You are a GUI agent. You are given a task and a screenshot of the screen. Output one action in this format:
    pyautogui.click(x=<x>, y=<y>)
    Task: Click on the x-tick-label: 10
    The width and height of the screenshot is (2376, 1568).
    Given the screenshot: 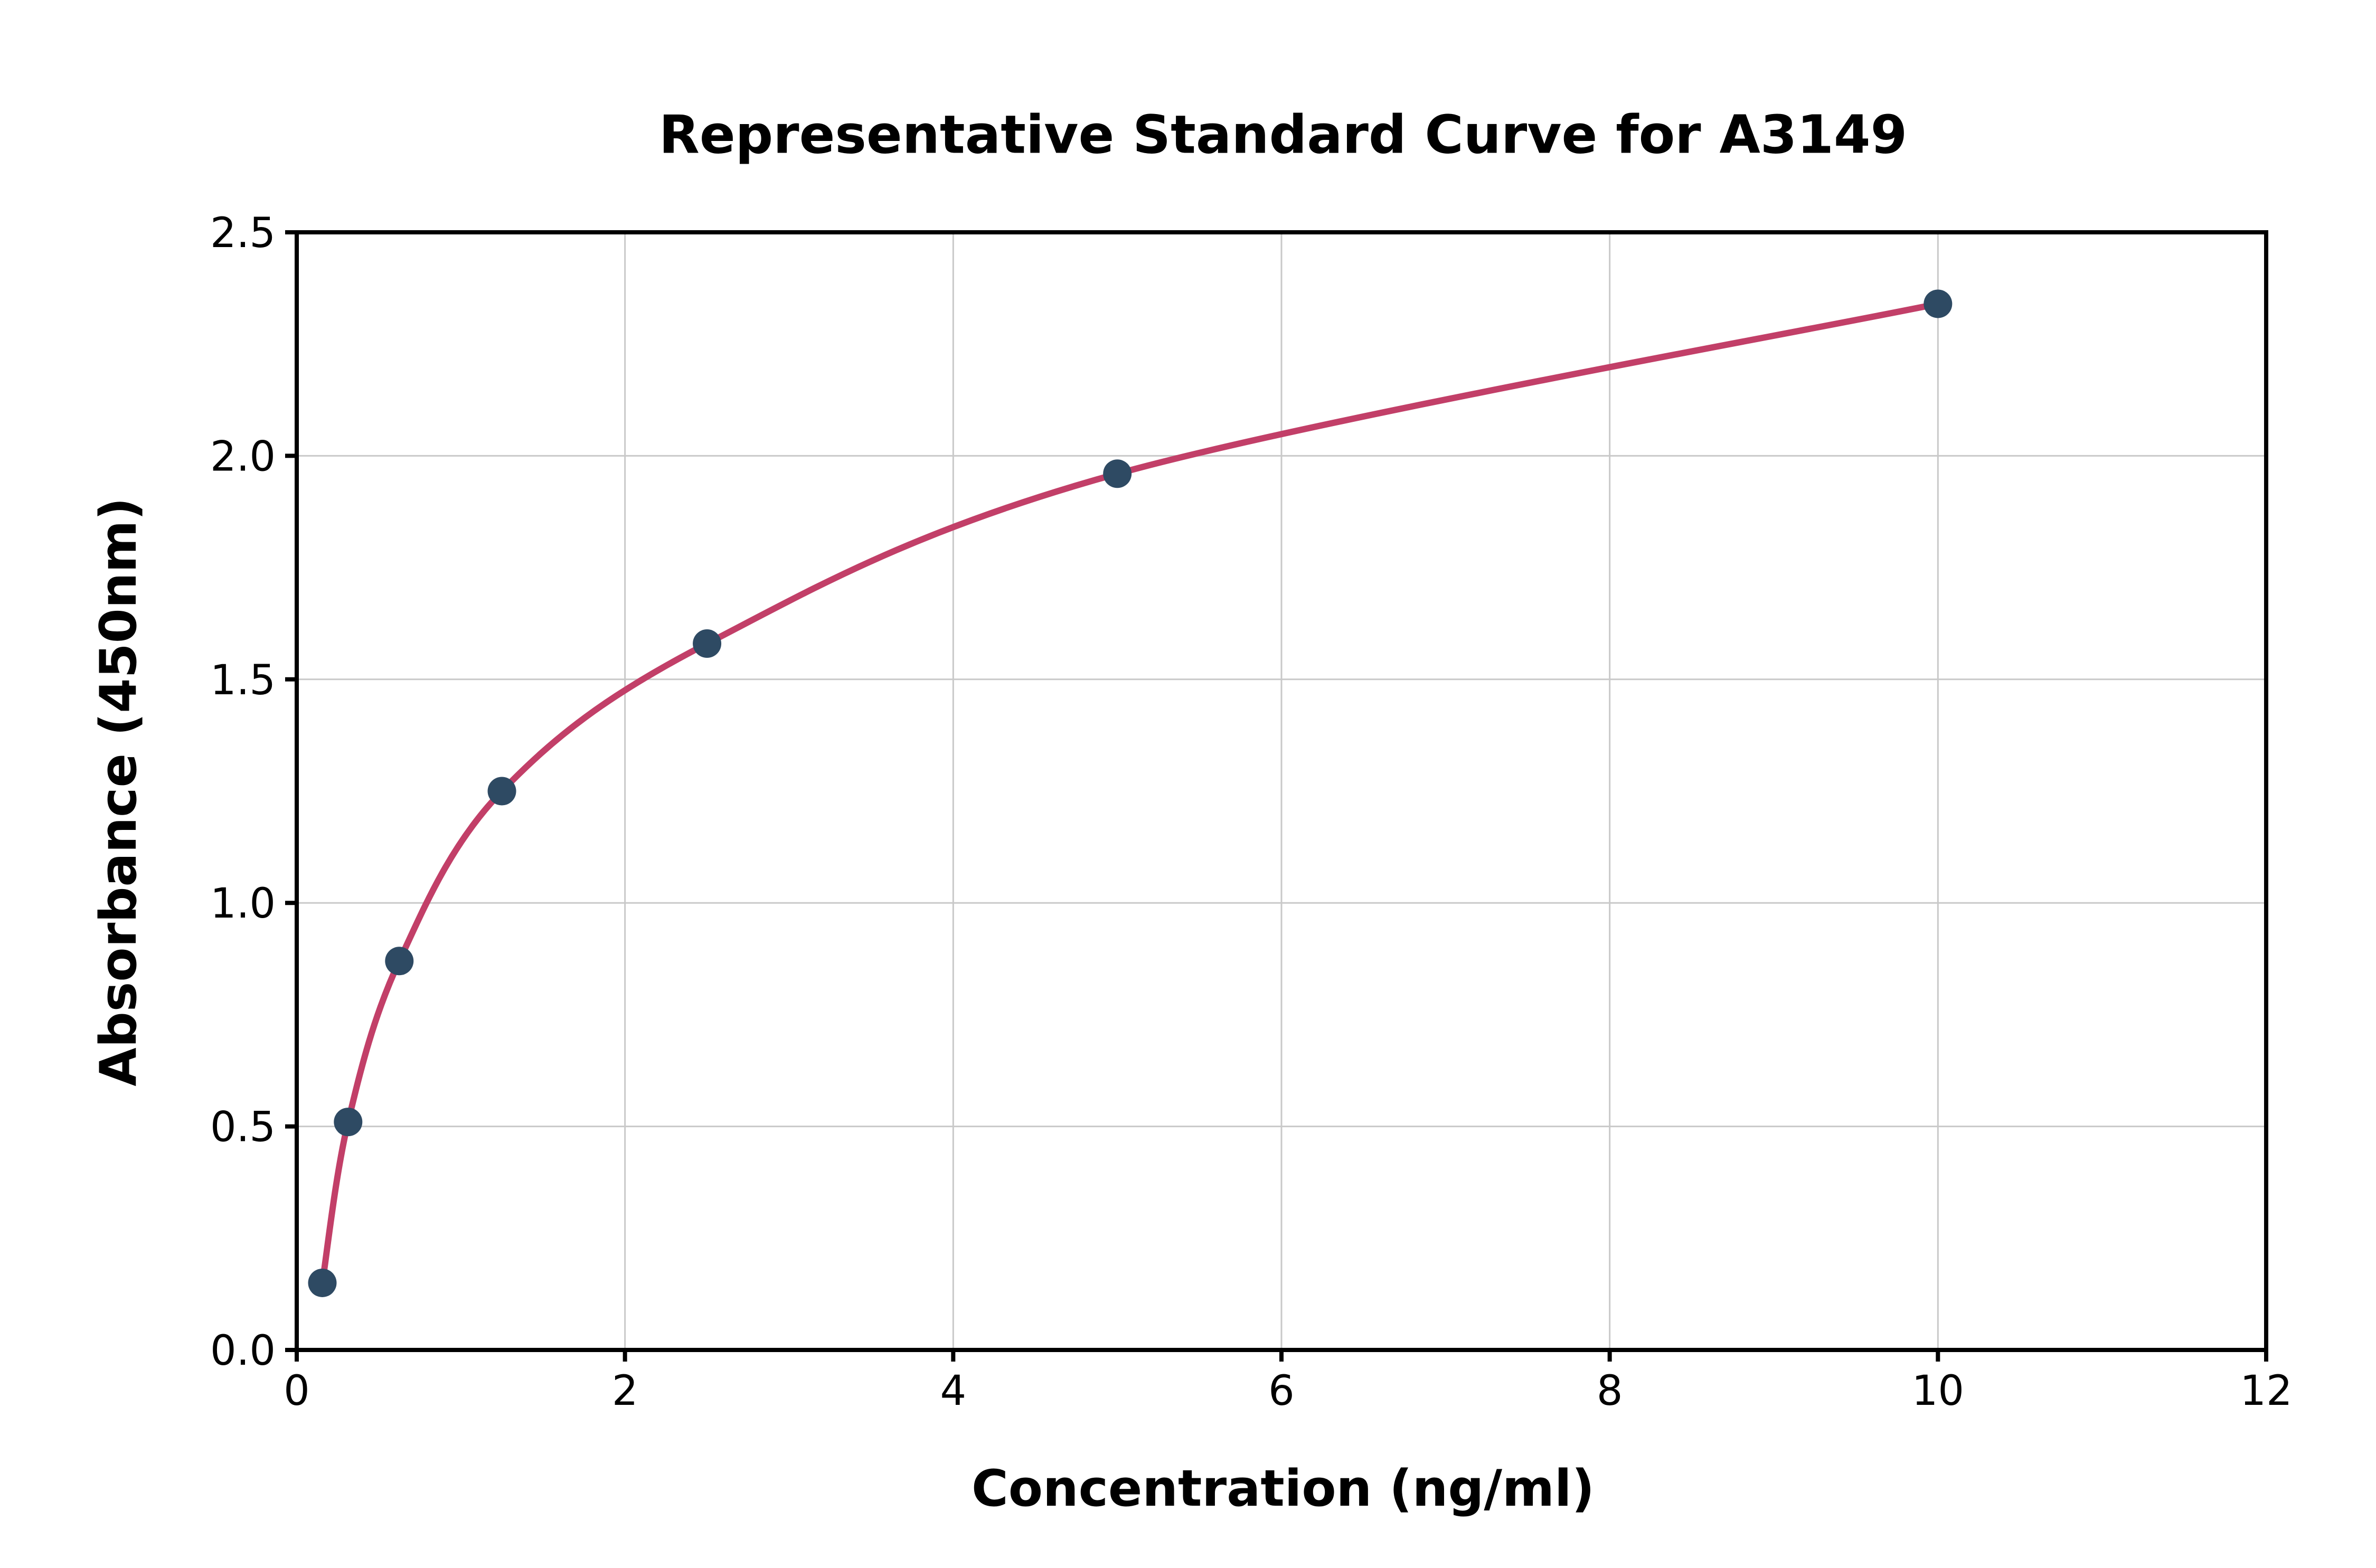 What is the action you would take?
    pyautogui.click(x=1938, y=1391)
    